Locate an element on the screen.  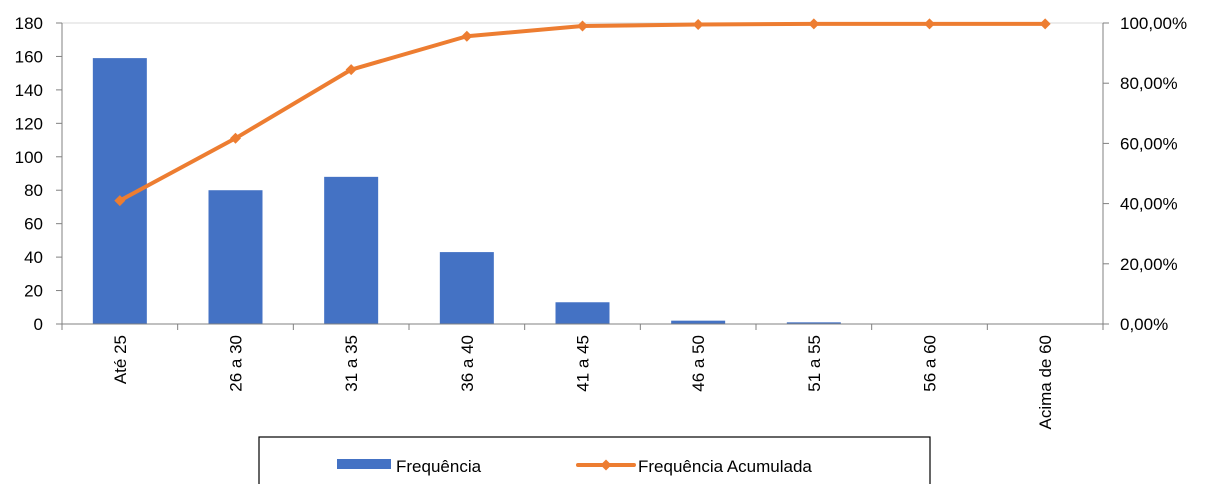
y-left-tick-label-1: 20 is located at coordinates (33, 291).